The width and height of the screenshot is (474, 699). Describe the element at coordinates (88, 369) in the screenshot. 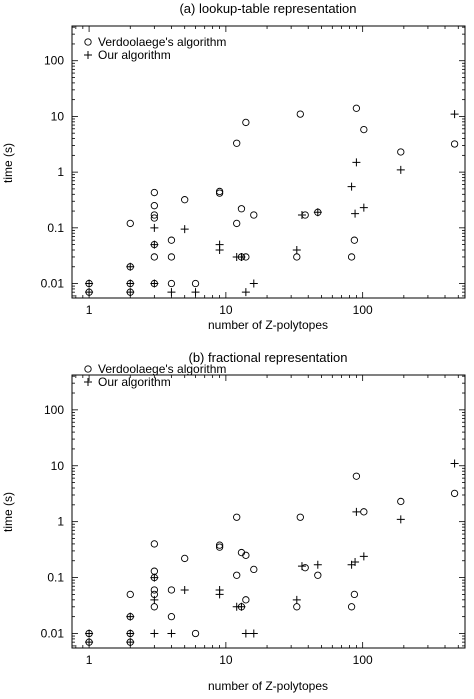

I see `legend-marker-circle` at that location.